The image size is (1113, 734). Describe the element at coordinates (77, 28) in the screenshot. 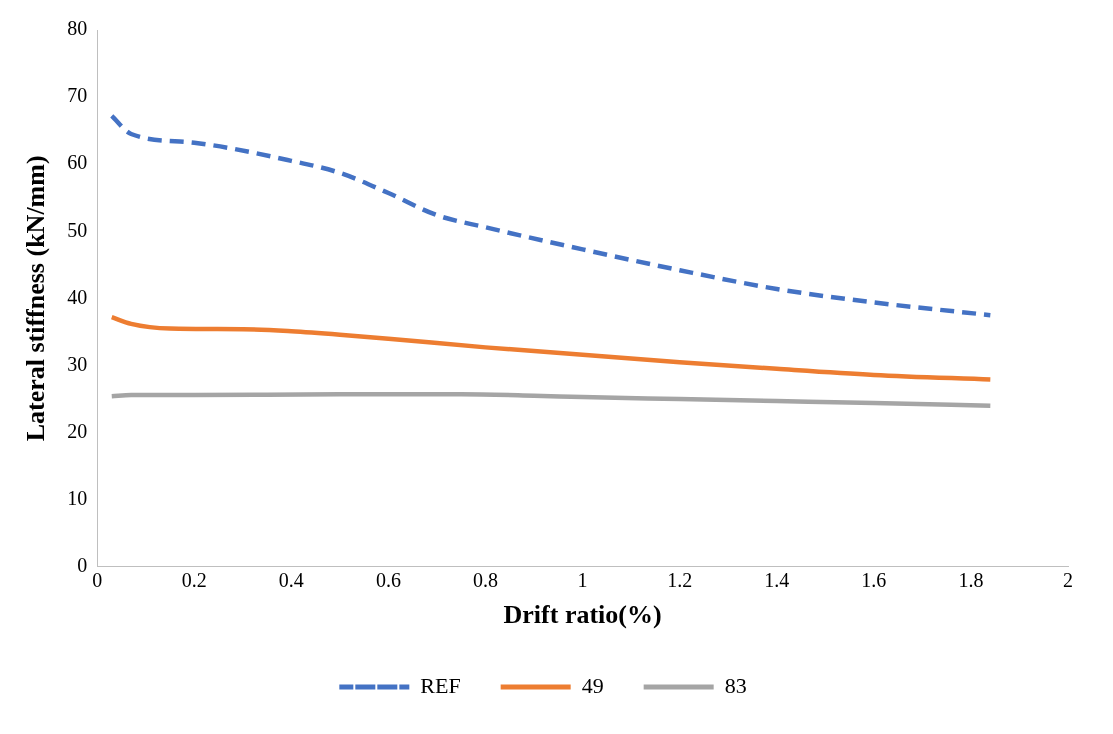

I see `y-tick-label: 80` at that location.